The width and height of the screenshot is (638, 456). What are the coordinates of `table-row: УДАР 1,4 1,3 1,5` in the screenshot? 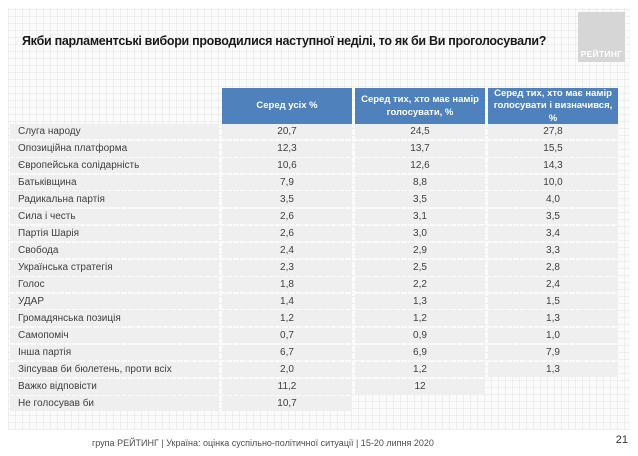 It's located at (314, 301).